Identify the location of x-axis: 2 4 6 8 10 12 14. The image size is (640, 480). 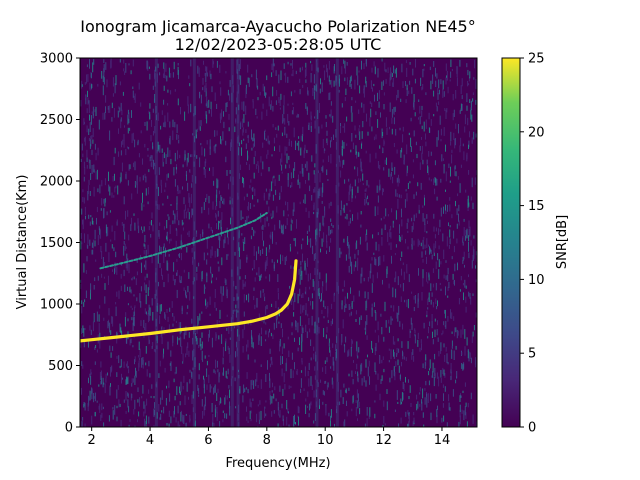
(269, 437).